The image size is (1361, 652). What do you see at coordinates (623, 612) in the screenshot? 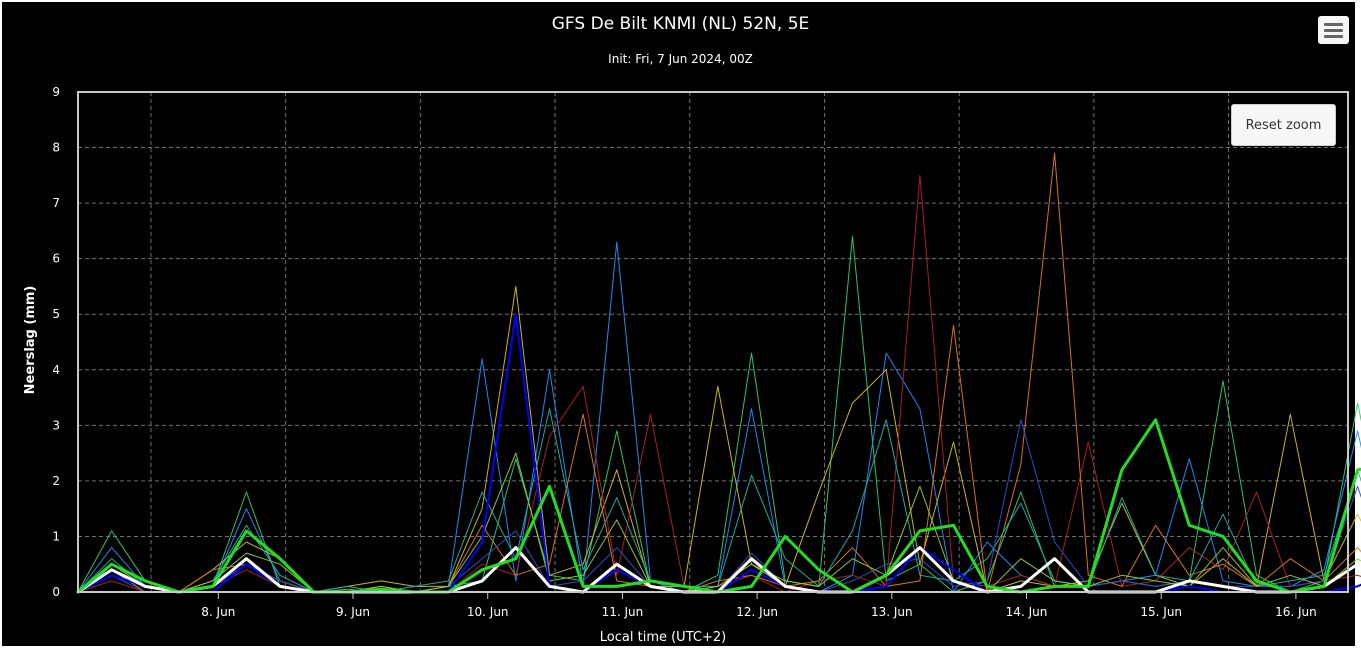
I see `x-tick-label: 11. Jun` at bounding box center [623, 612].